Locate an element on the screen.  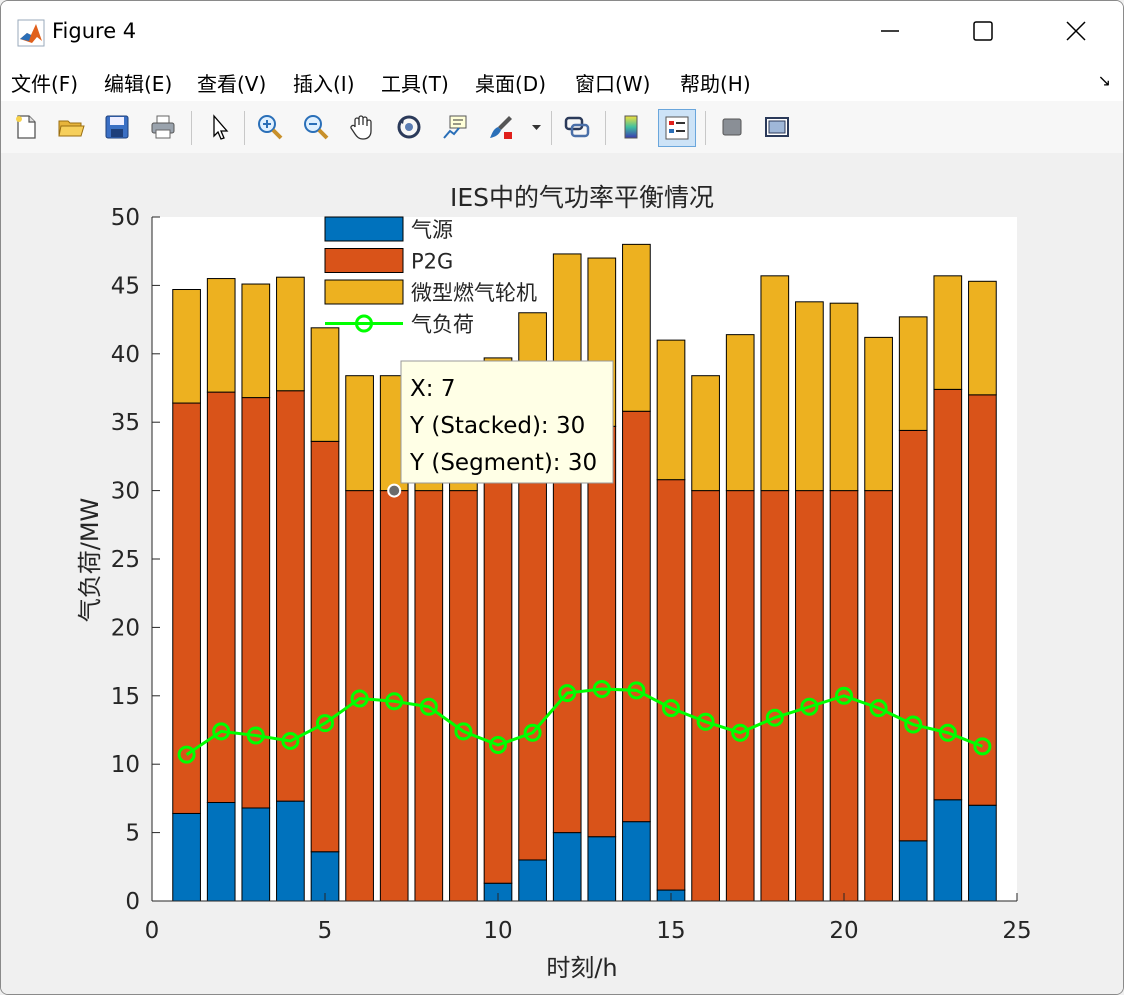
x-tick-label: 15 is located at coordinates (670, 931).